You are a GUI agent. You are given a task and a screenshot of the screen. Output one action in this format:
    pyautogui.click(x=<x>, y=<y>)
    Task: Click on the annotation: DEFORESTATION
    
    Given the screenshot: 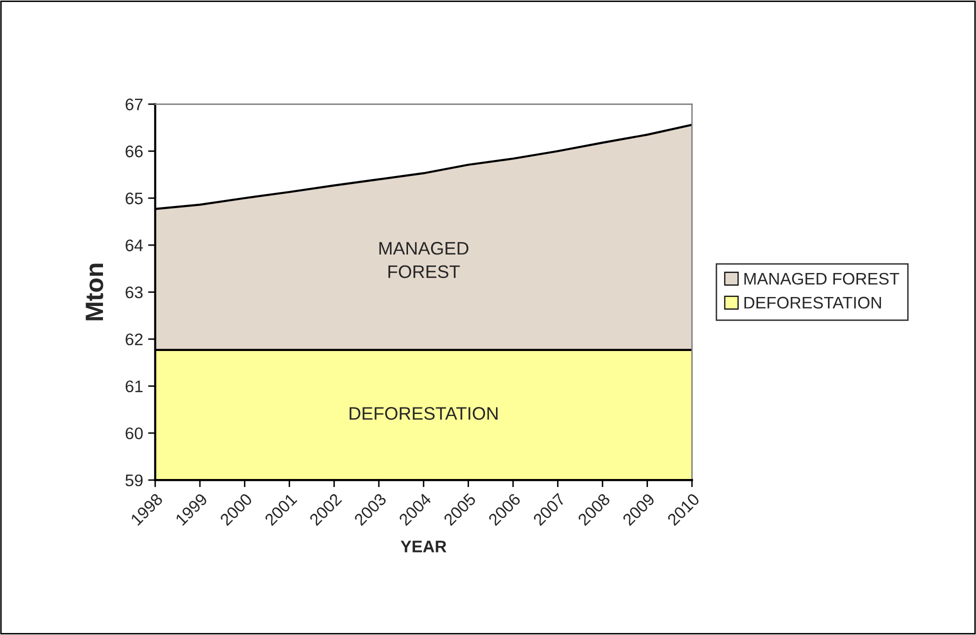 What is the action you would take?
    pyautogui.click(x=424, y=413)
    